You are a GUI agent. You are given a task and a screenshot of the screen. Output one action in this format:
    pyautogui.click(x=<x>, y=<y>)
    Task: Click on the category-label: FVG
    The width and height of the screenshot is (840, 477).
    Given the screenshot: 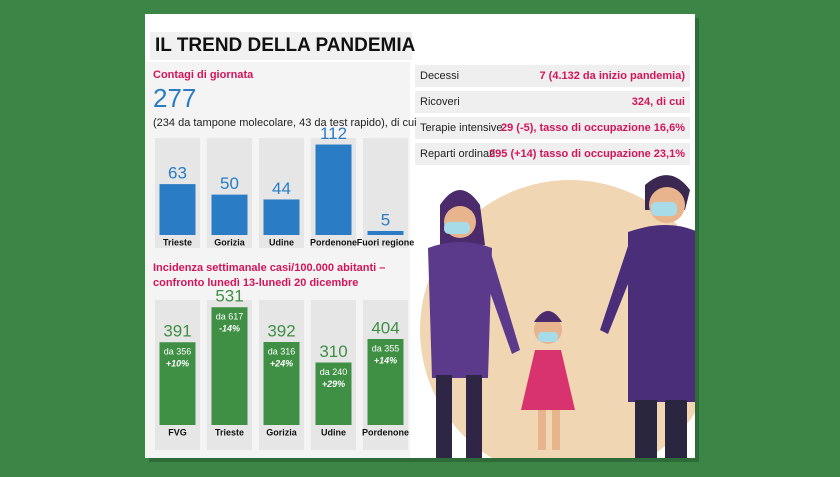 What is the action you would take?
    pyautogui.click(x=177, y=432)
    